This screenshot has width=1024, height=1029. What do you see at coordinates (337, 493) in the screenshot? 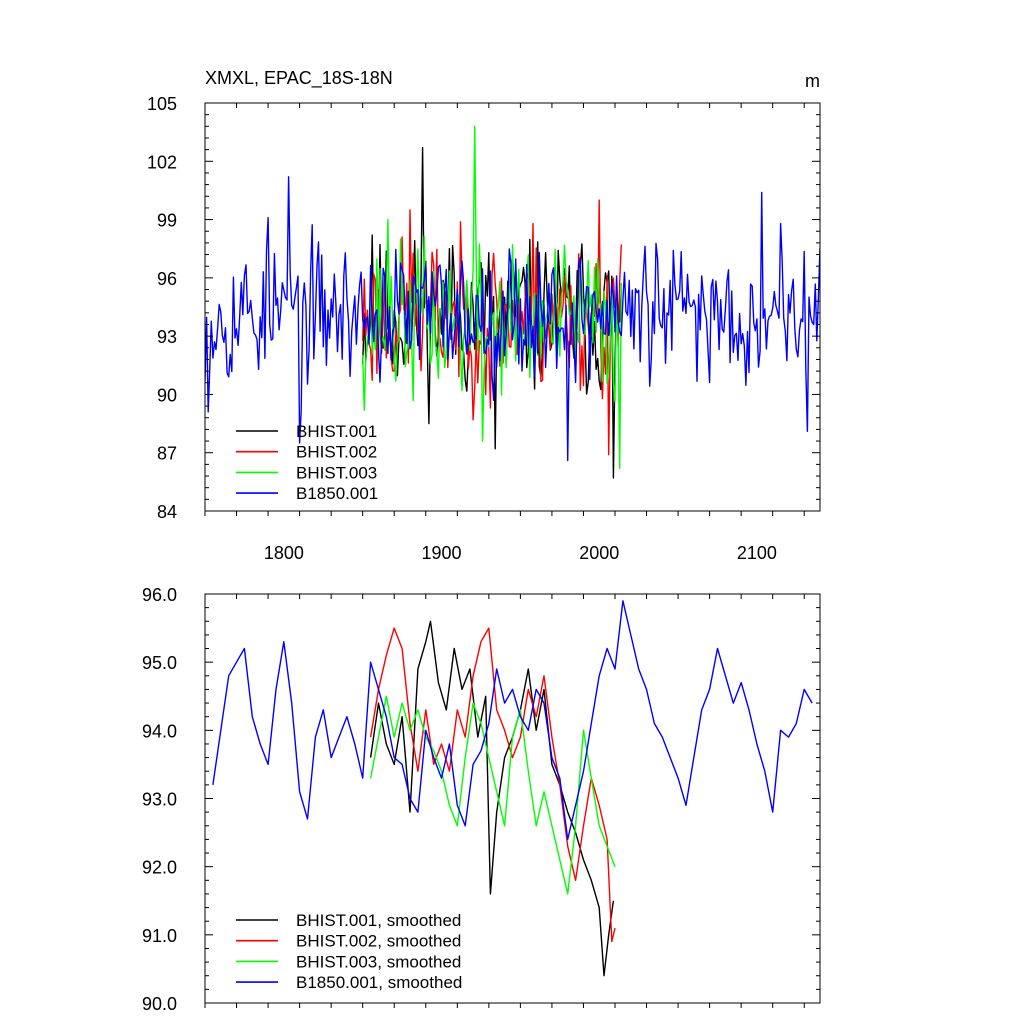
I see `legend-label: B1850.001` at bounding box center [337, 493].